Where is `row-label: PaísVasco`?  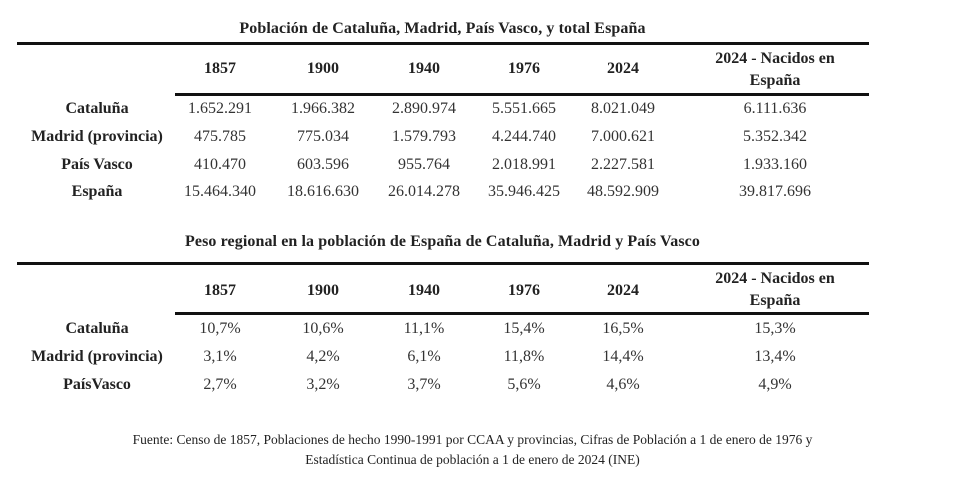 row-label: PaísVasco is located at coordinates (97, 384).